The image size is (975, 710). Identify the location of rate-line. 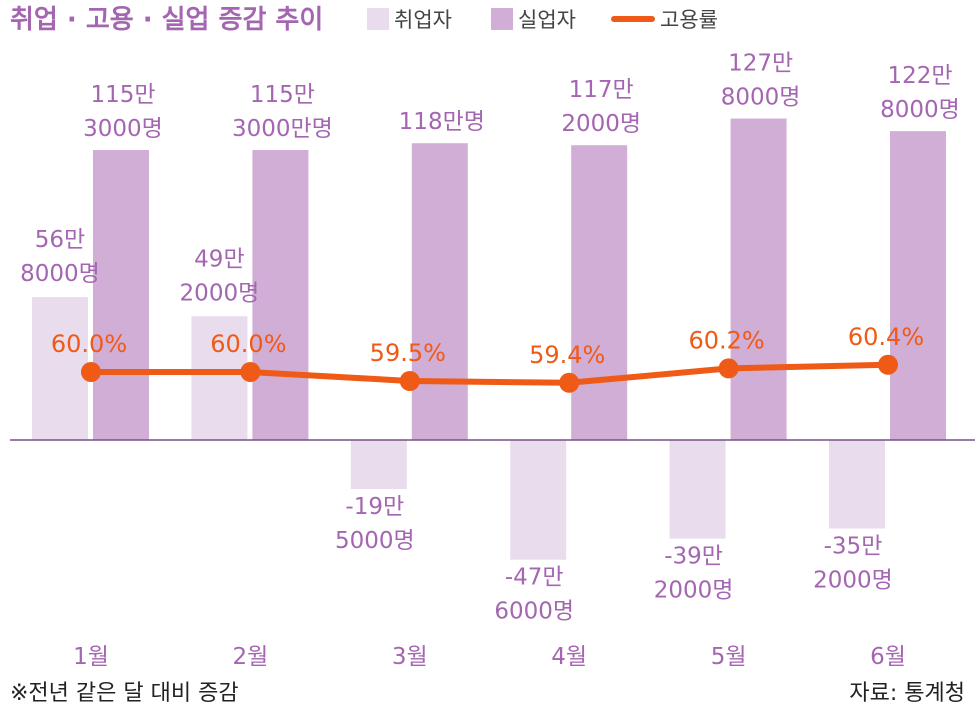
(490, 373).